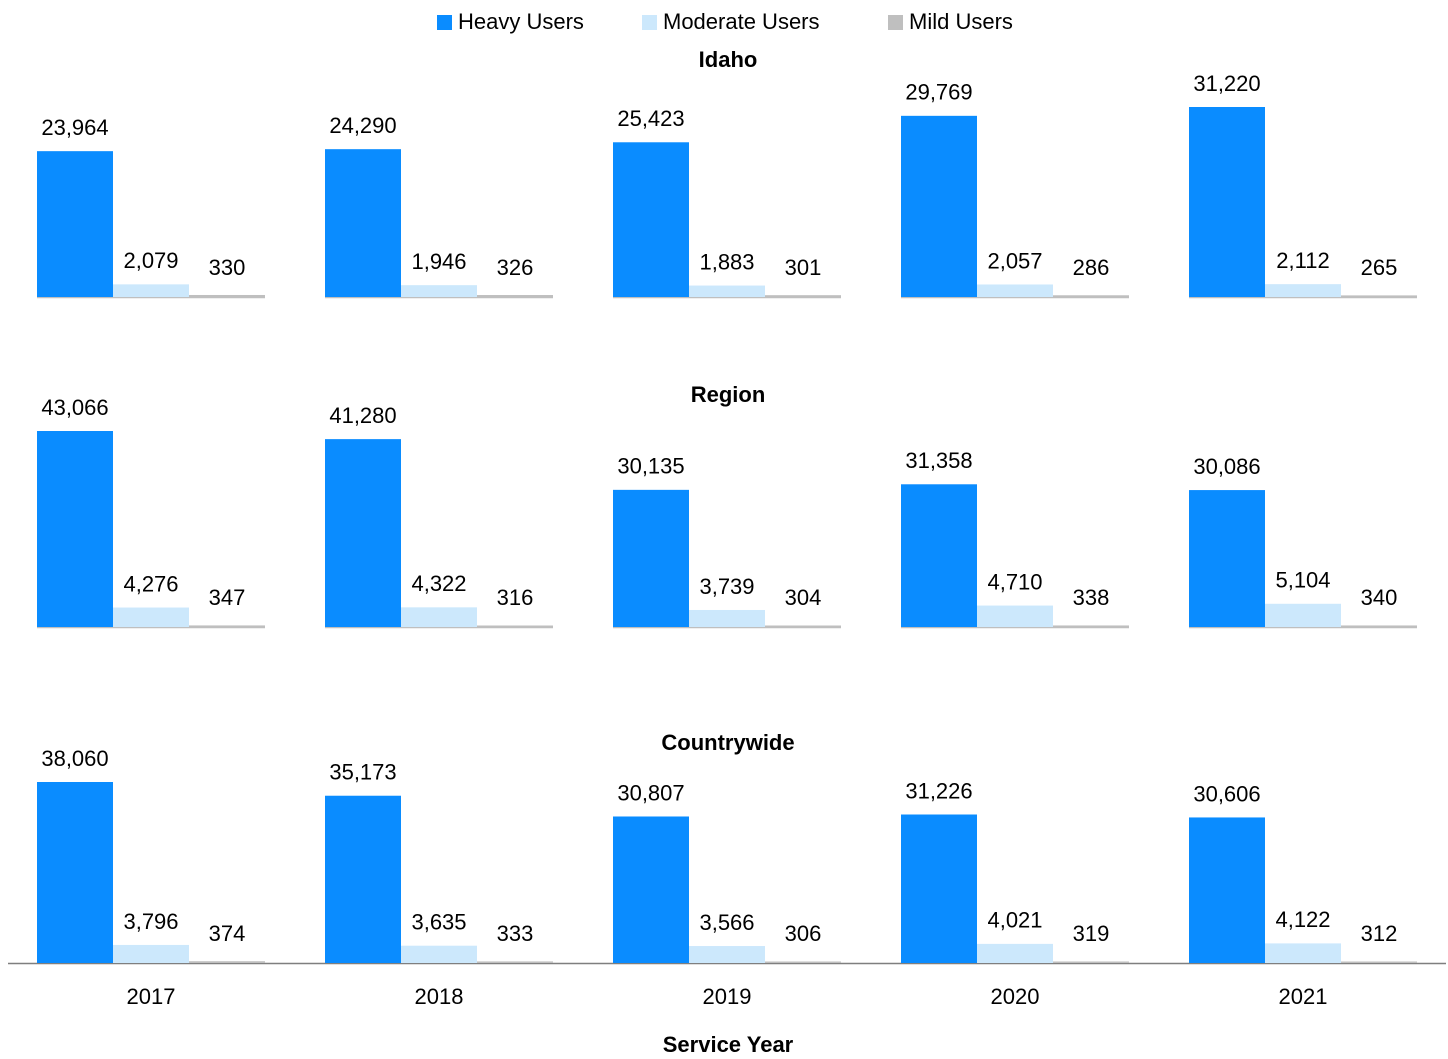  I want to click on data-label: 338, so click(1091, 597).